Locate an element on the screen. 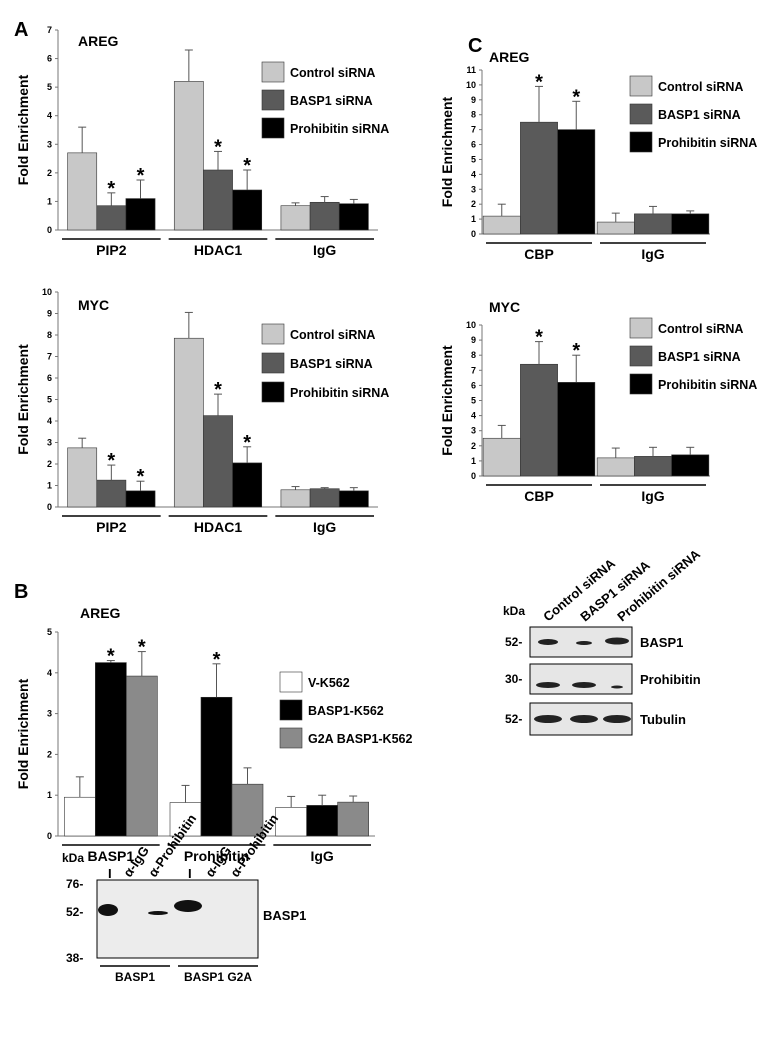 The image size is (782, 1049). marker-label: 76- is located at coordinates (74, 884).